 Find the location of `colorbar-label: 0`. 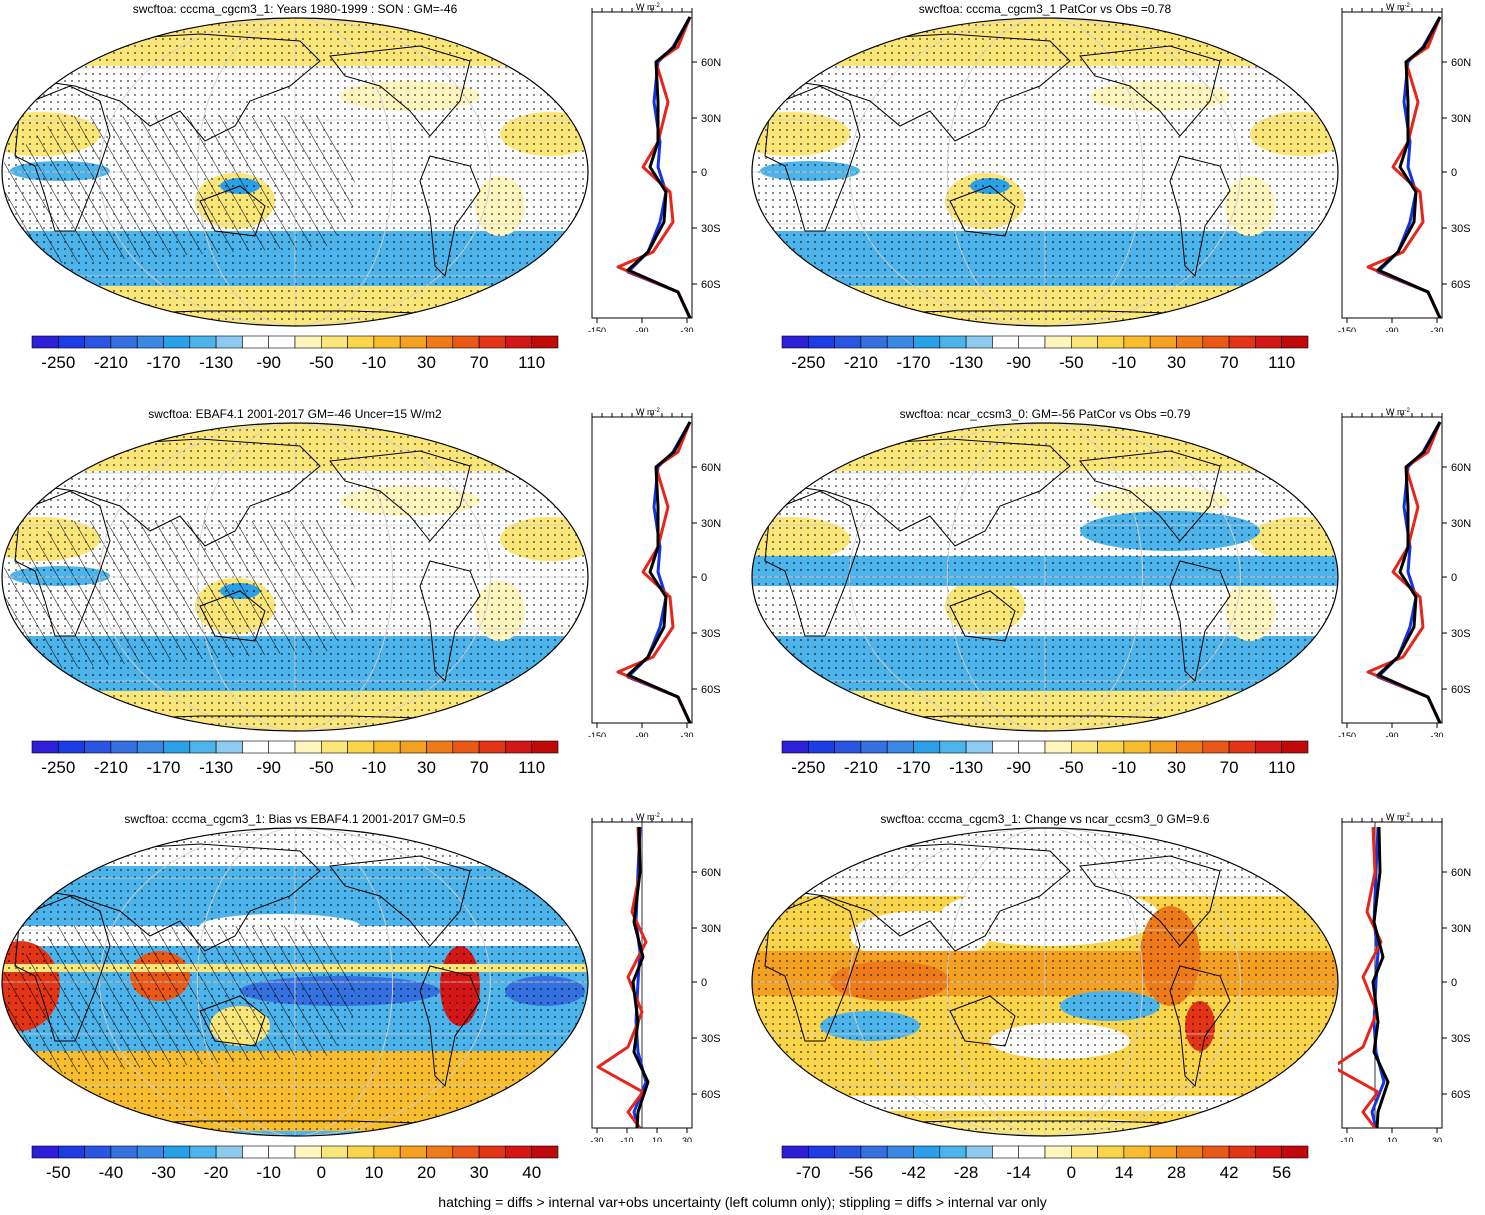

colorbar-label: 0 is located at coordinates (321, 1172).